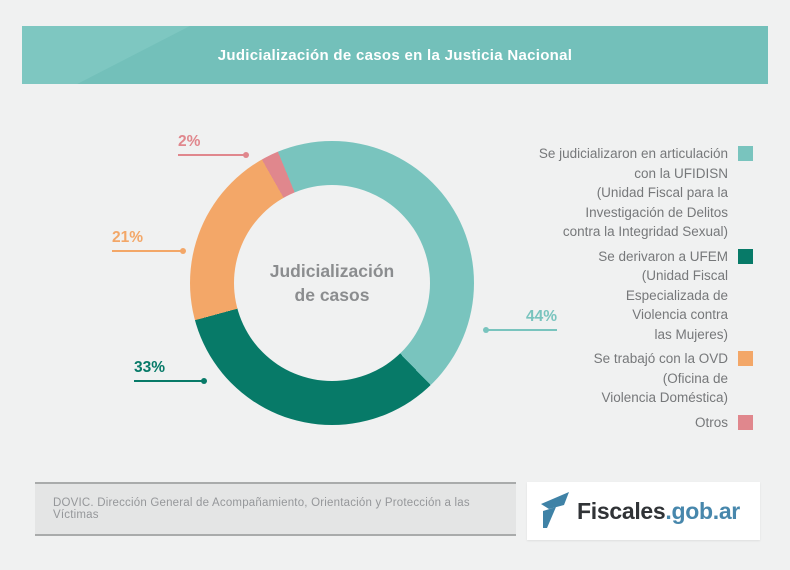 Image resolution: width=790 pixels, height=570 pixels. What do you see at coordinates (745, 256) in the screenshot?
I see `legend-swatch-ufem` at bounding box center [745, 256].